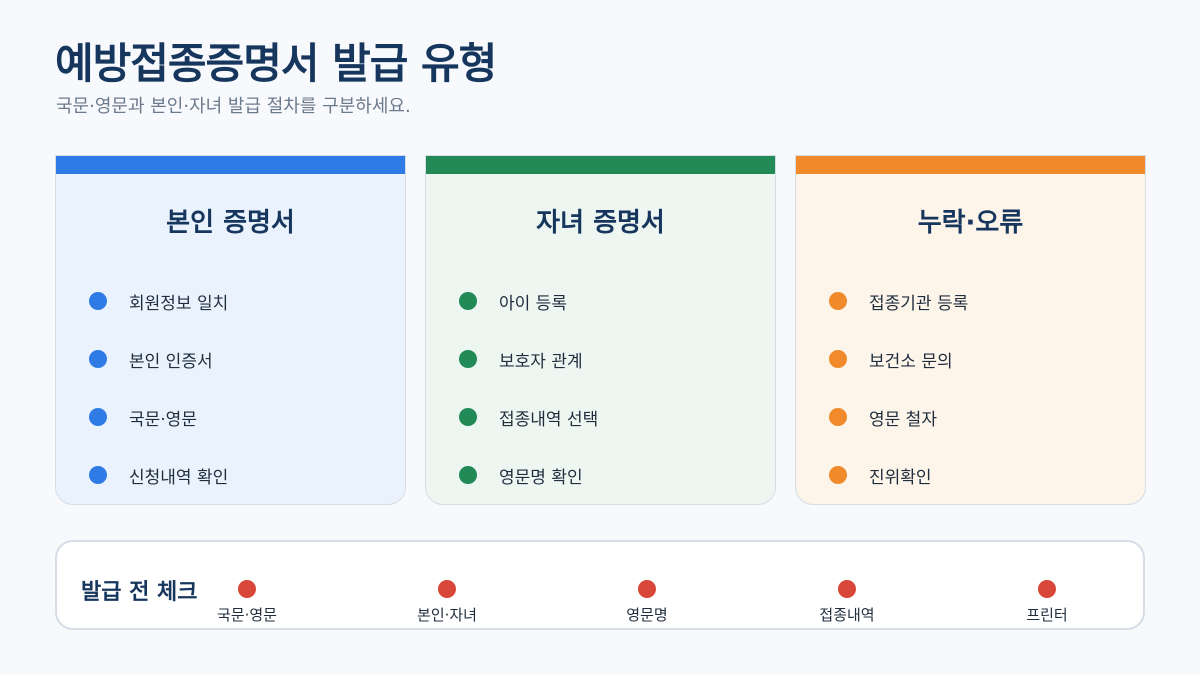  I want to click on list-item: 국문·영문, so click(247, 417).